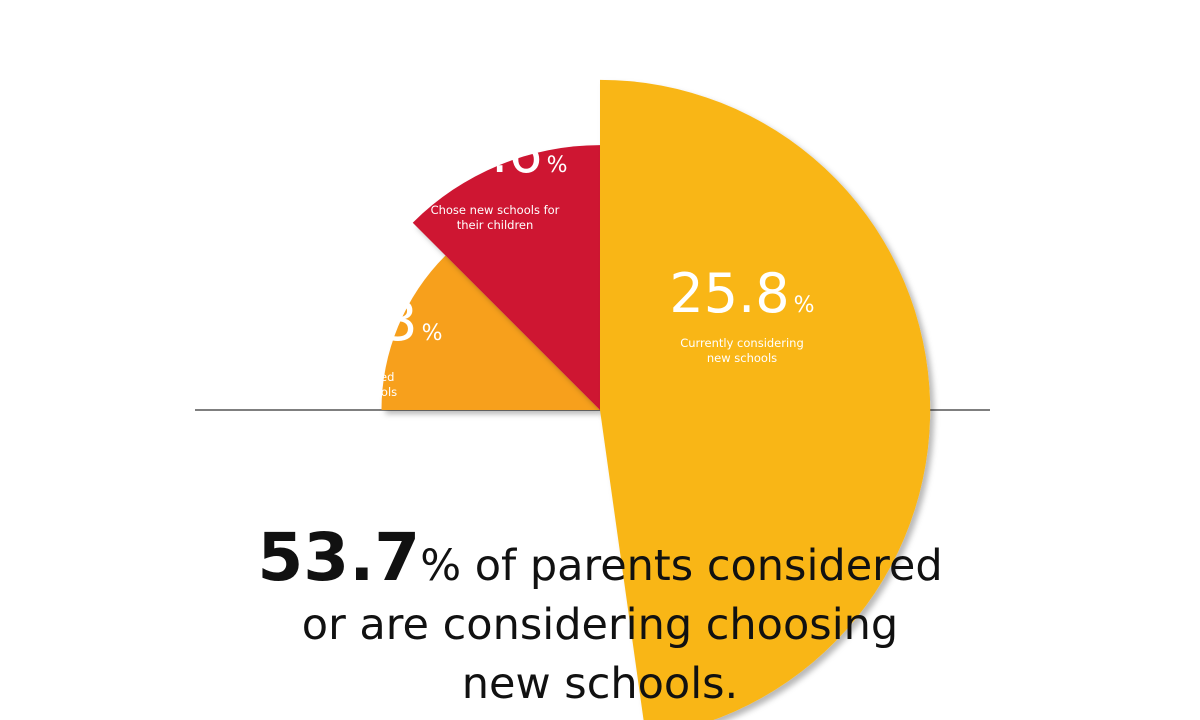 The image size is (1200, 720). What do you see at coordinates (494, 153) in the screenshot?
I see `slice-2-value-label: 16.6%` at bounding box center [494, 153].